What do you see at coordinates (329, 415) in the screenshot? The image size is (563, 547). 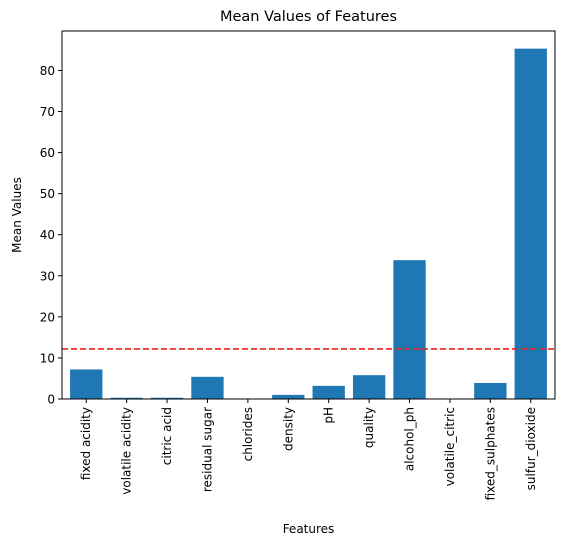 I see `x-tick-label: pH` at bounding box center [329, 415].